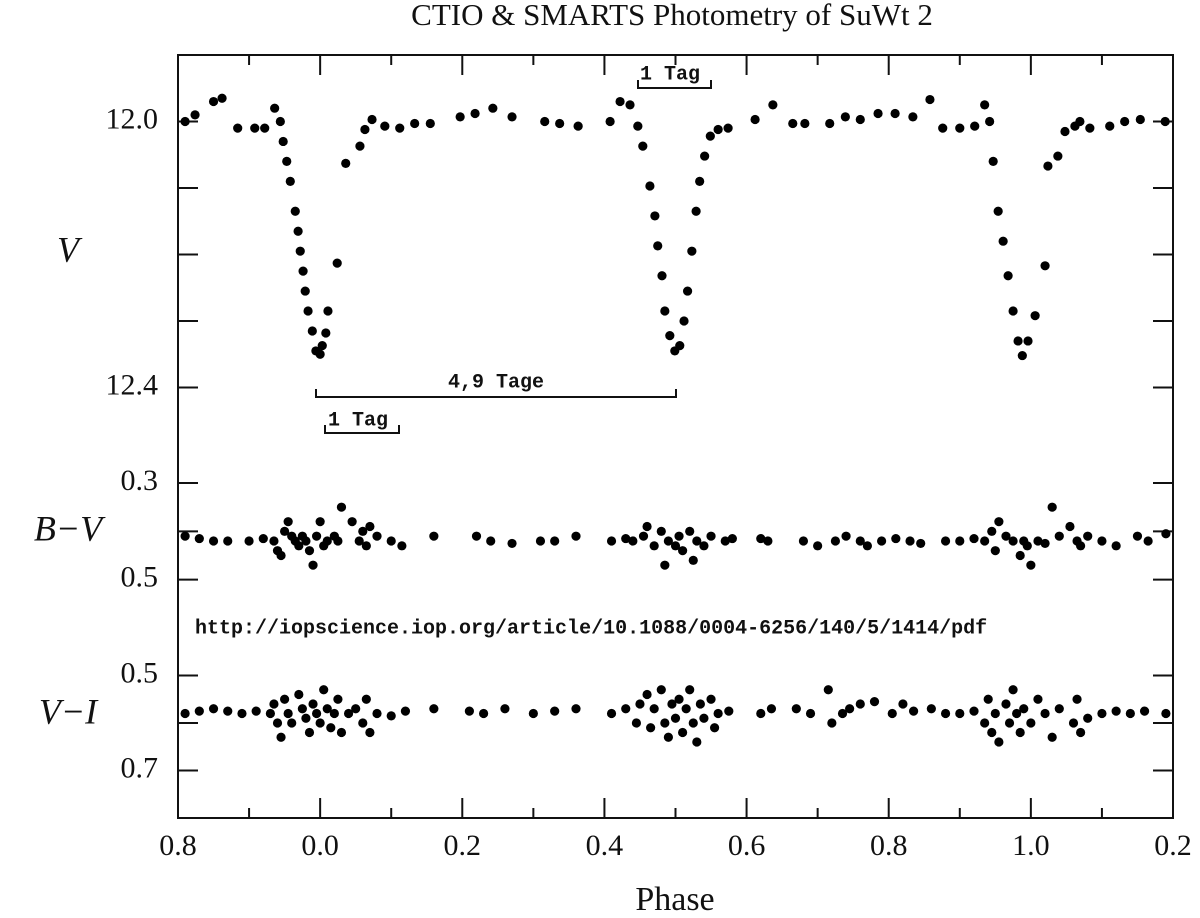 Image resolution: width=1200 pixels, height=918 pixels. Describe the element at coordinates (674, 899) in the screenshot. I see `x-axis-label: Phase` at that location.